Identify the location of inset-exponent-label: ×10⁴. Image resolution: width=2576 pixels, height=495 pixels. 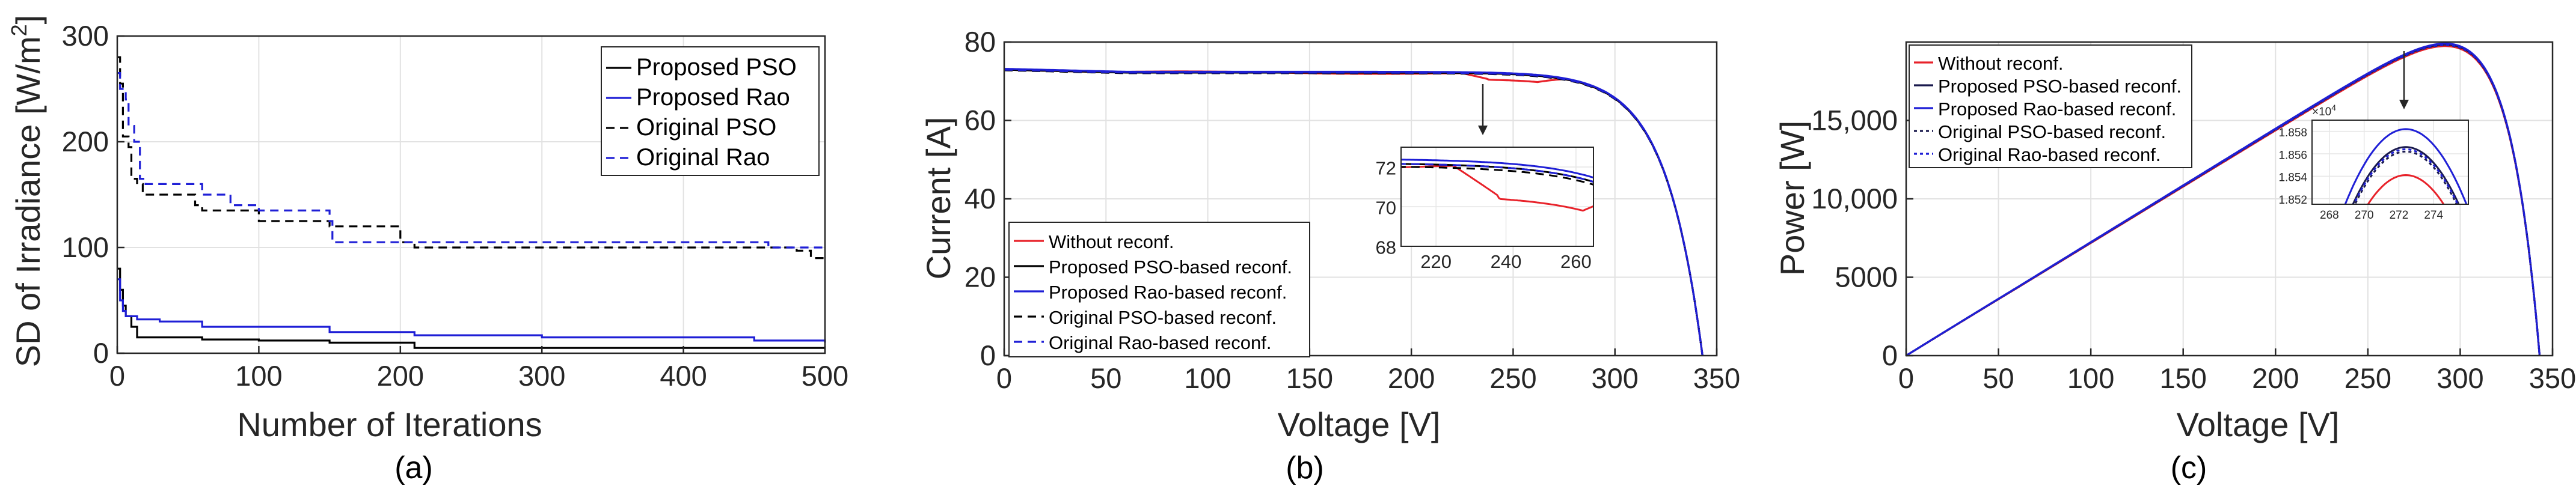
(2324, 110).